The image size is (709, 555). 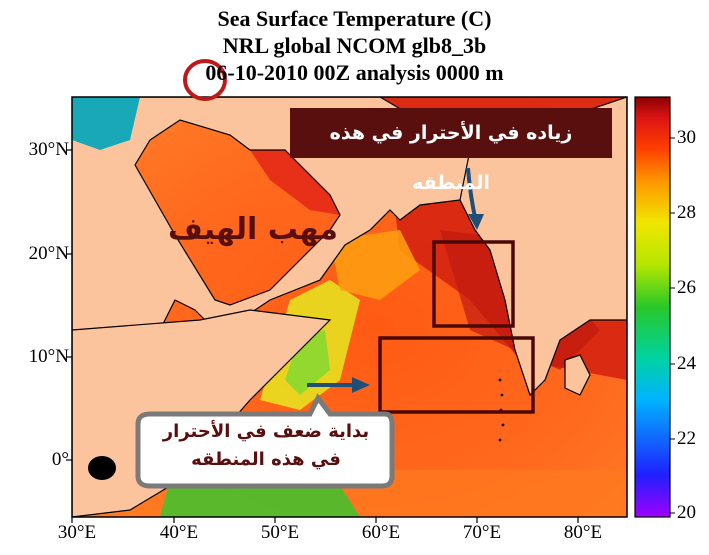 What do you see at coordinates (652, 307) in the screenshot?
I see `colorbar` at bounding box center [652, 307].